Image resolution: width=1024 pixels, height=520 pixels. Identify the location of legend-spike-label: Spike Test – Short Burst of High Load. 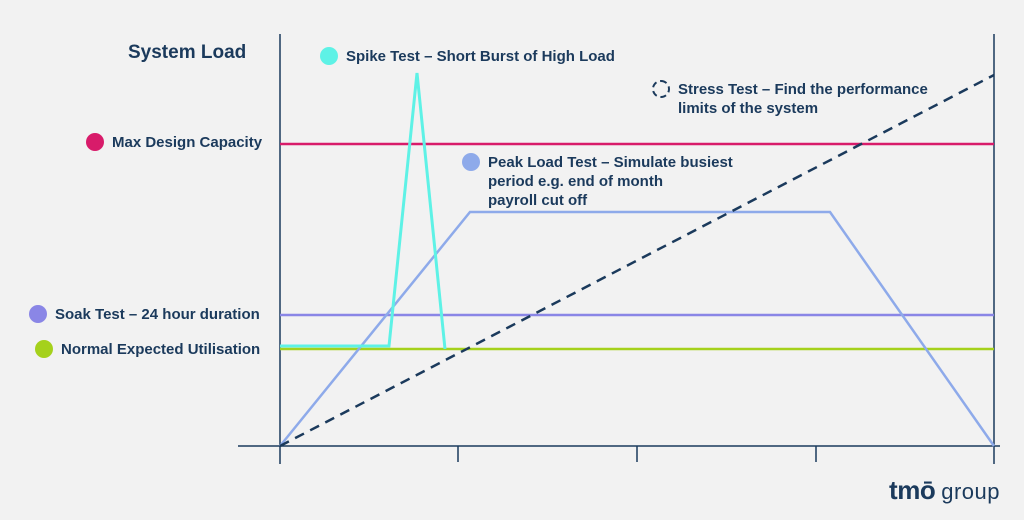
(480, 56).